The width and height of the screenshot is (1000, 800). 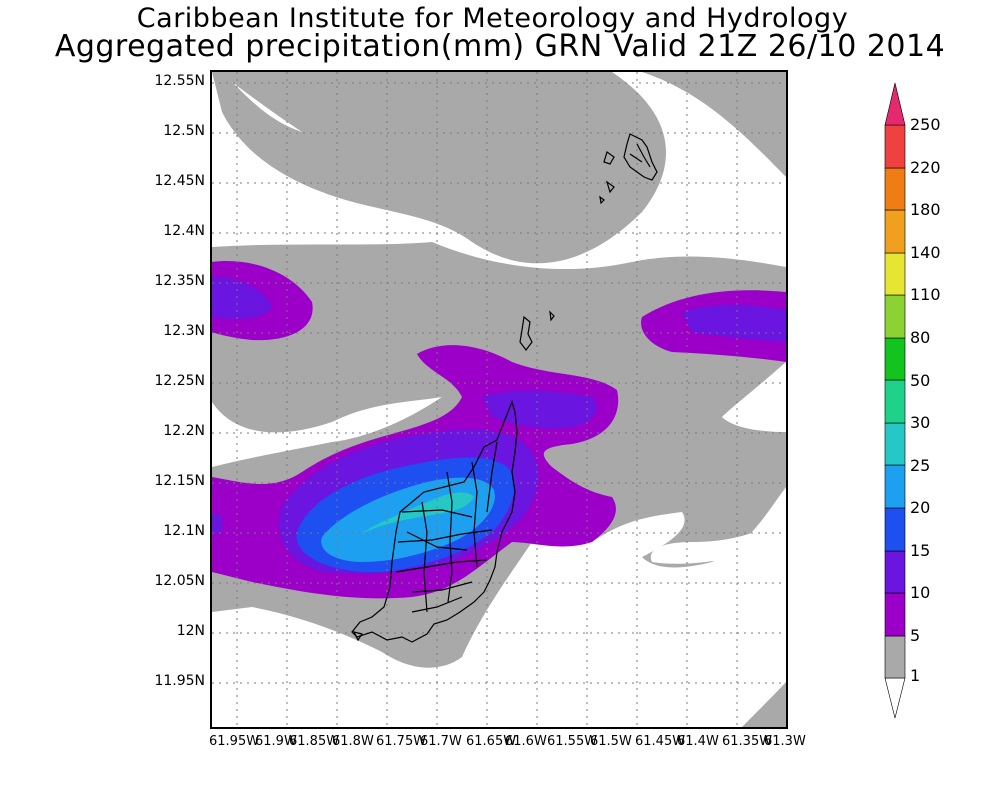 I want to click on y-tick-label: 12.25N, so click(x=175, y=381).